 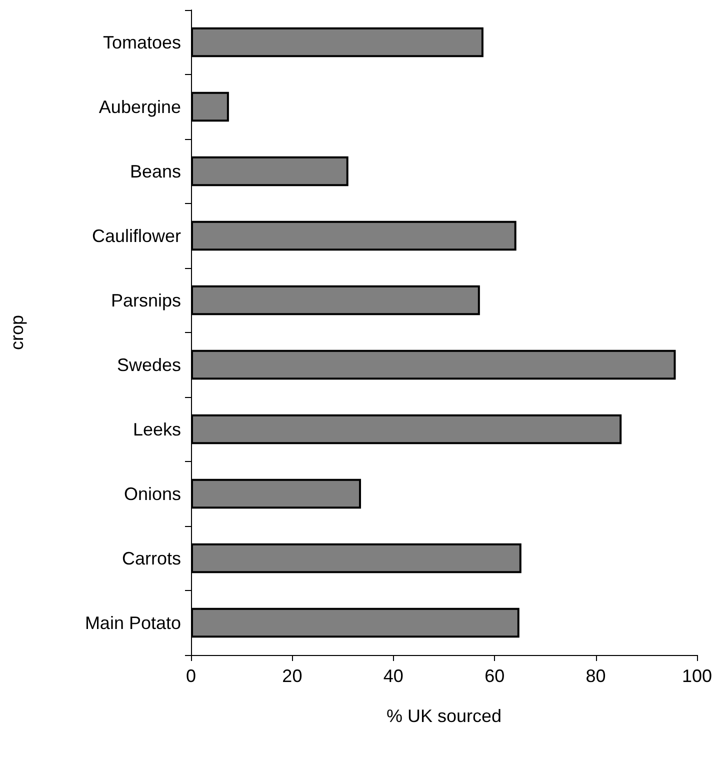 I want to click on y-tick-label: Tomatoes, so click(x=141, y=42).